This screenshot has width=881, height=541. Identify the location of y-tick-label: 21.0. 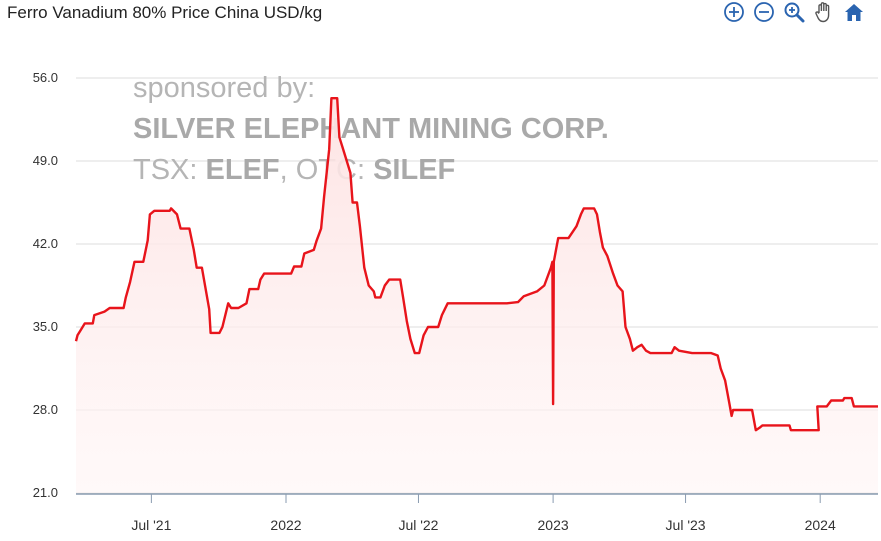
(45, 492).